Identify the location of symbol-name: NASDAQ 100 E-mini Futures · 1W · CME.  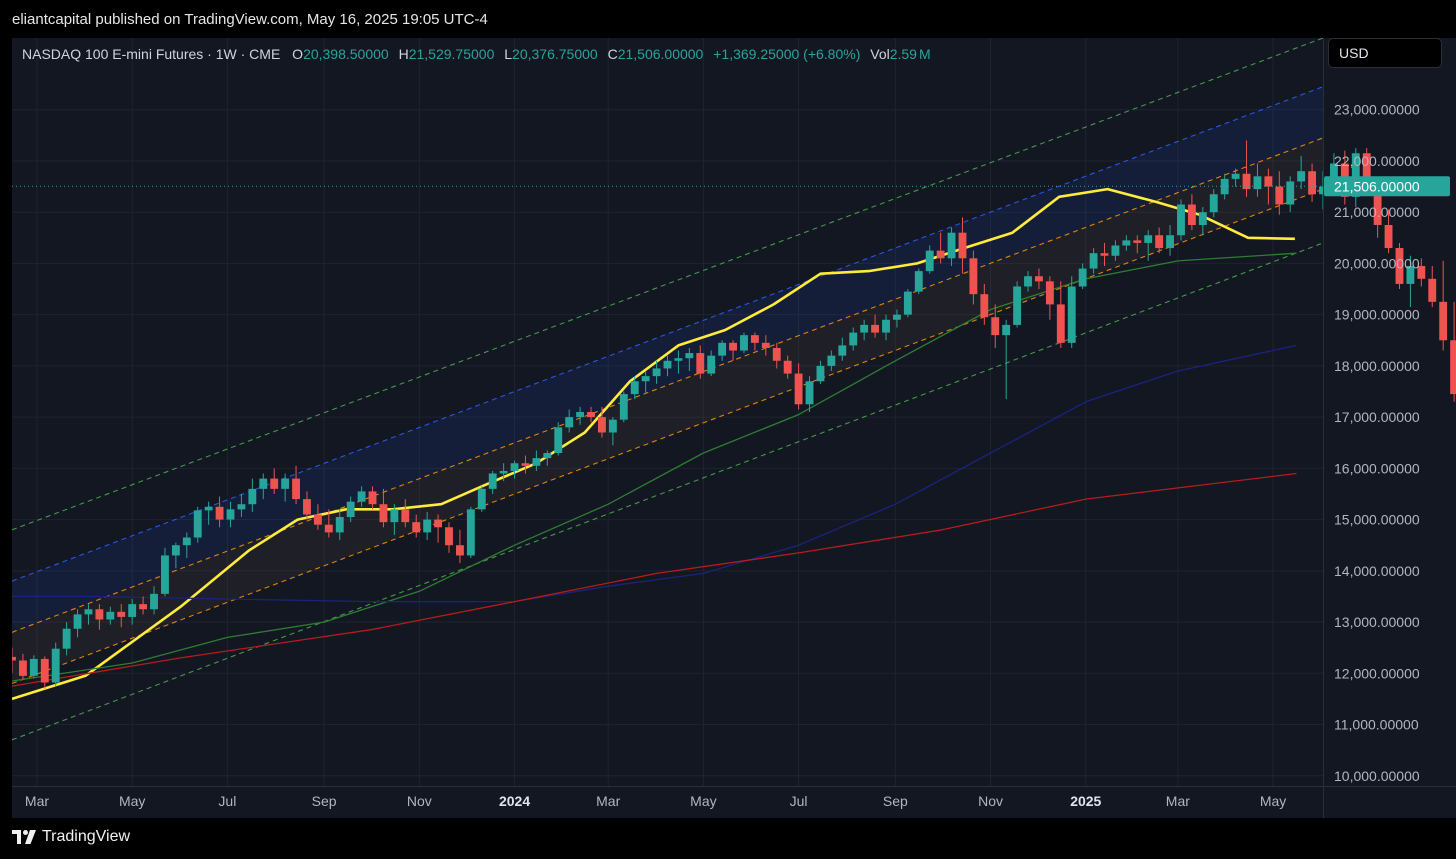
(151, 54).